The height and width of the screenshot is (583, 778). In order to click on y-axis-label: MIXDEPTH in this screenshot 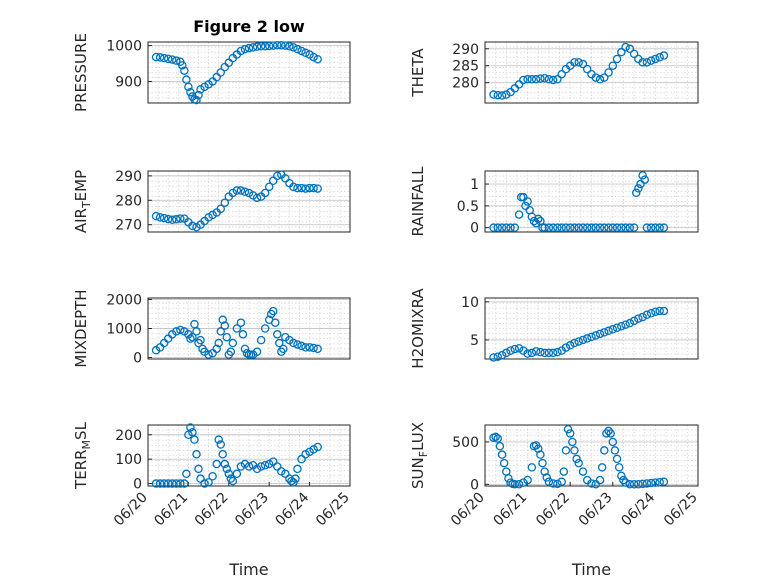, I will do `click(81, 328)`.